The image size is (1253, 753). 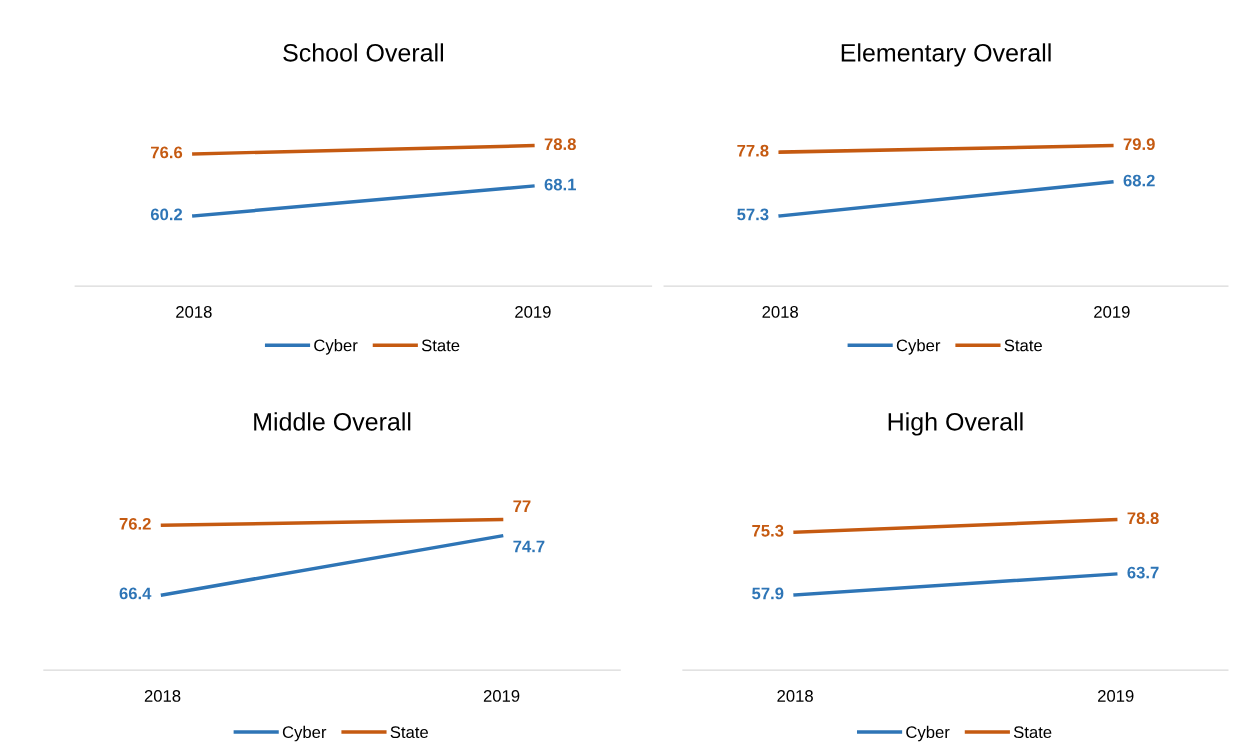 I want to click on data-label: 77.8, so click(x=753, y=150).